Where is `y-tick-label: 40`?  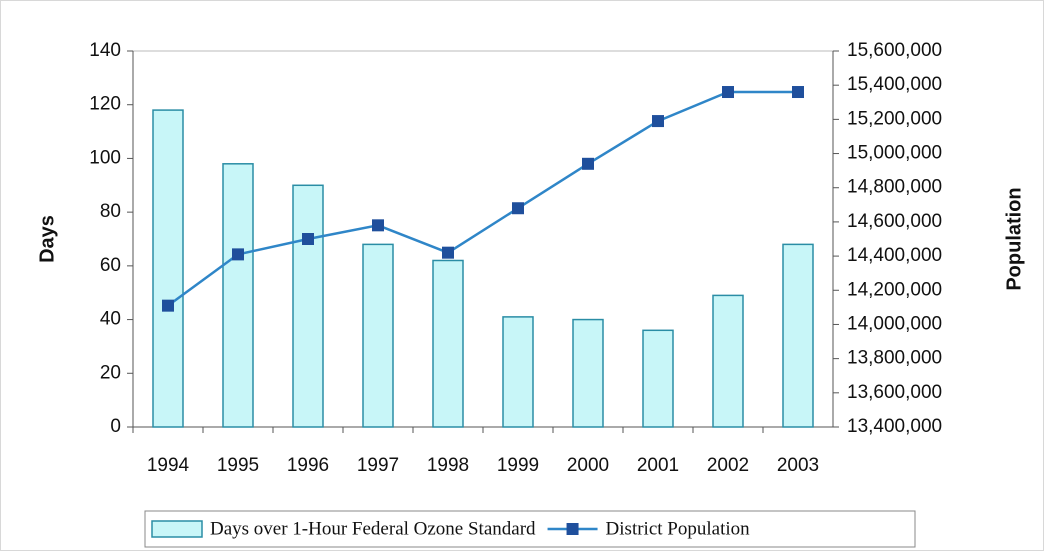
y-tick-label: 40 is located at coordinates (110, 319).